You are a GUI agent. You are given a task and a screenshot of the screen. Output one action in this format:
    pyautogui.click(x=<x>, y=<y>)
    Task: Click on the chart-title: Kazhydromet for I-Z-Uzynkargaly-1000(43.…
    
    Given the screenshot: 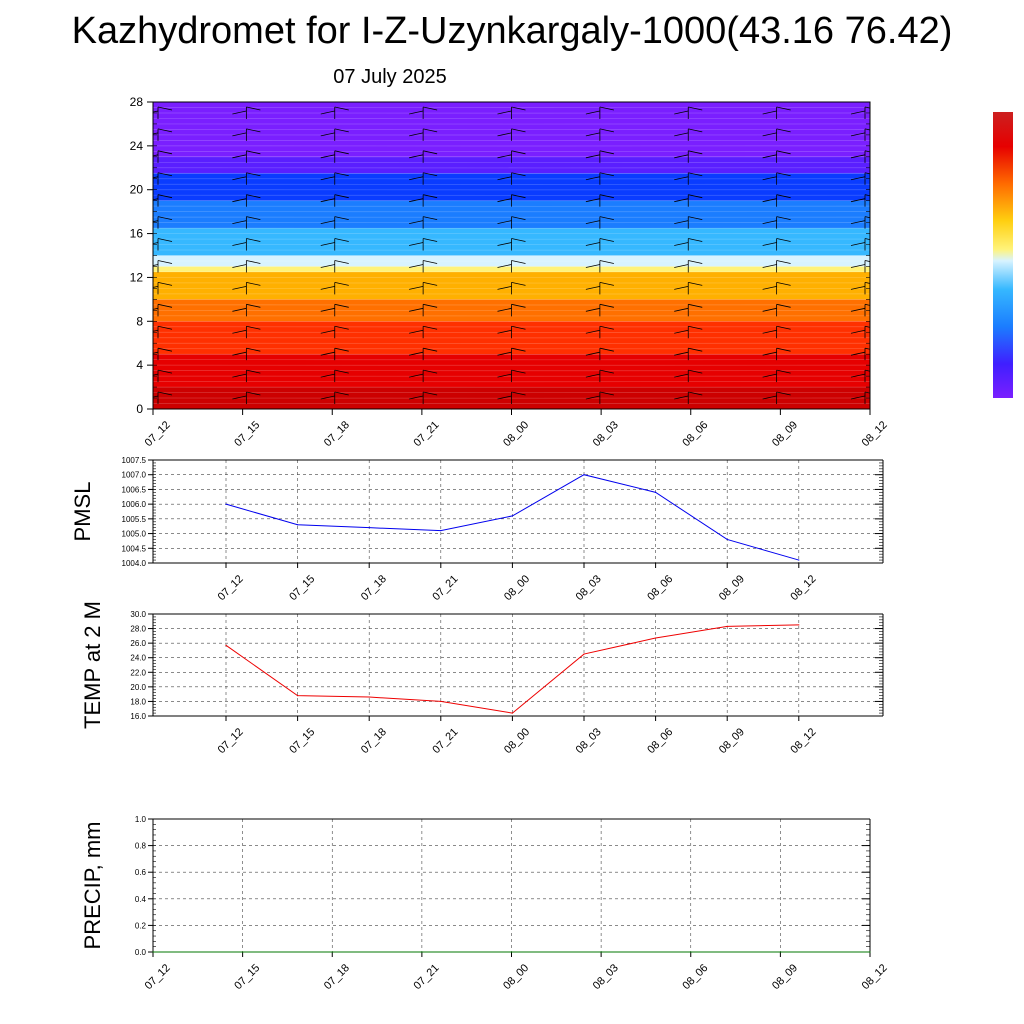 What is the action you would take?
    pyautogui.click(x=512, y=31)
    